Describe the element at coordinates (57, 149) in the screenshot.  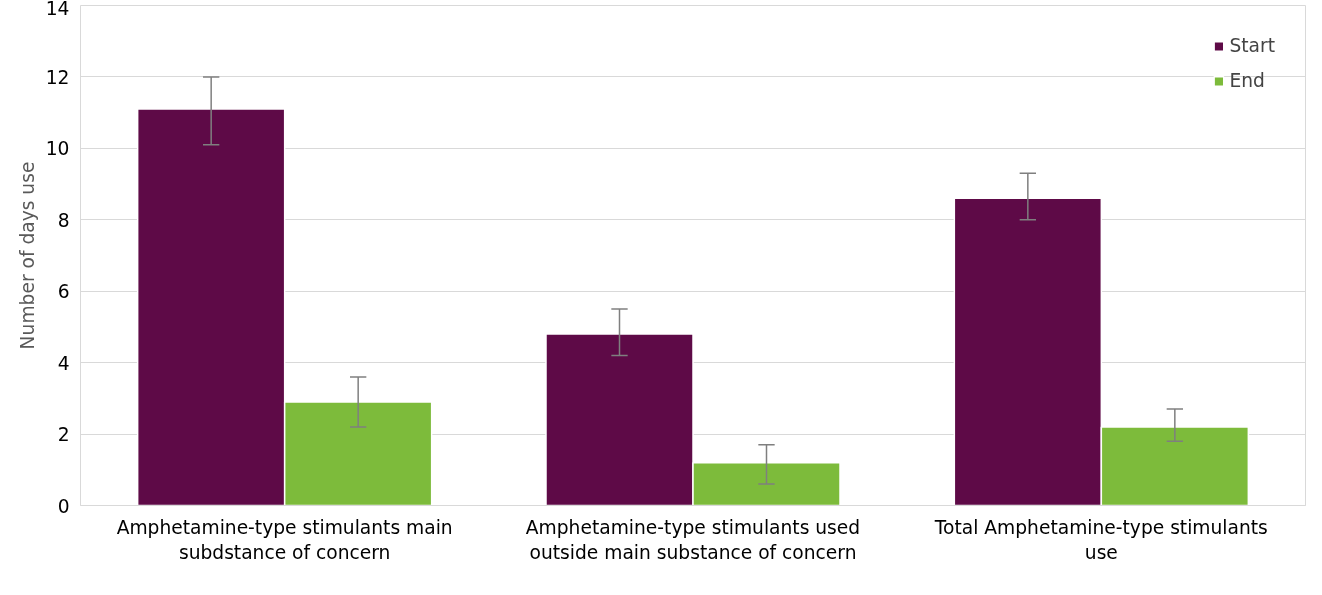
I see `y-tick-label: 10` at that location.